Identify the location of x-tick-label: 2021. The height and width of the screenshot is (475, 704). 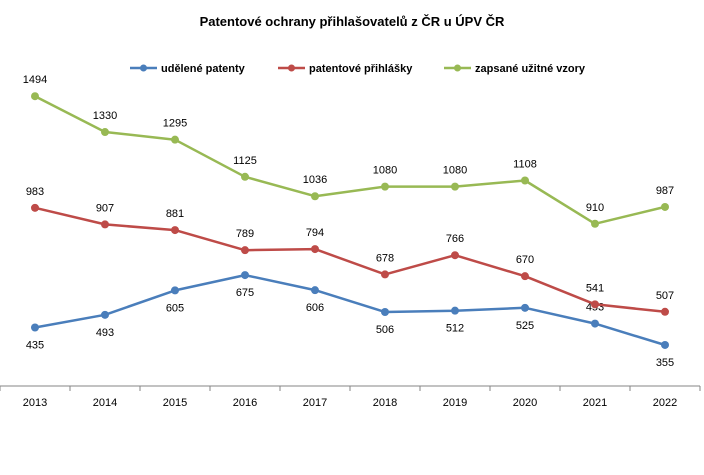
(595, 403).